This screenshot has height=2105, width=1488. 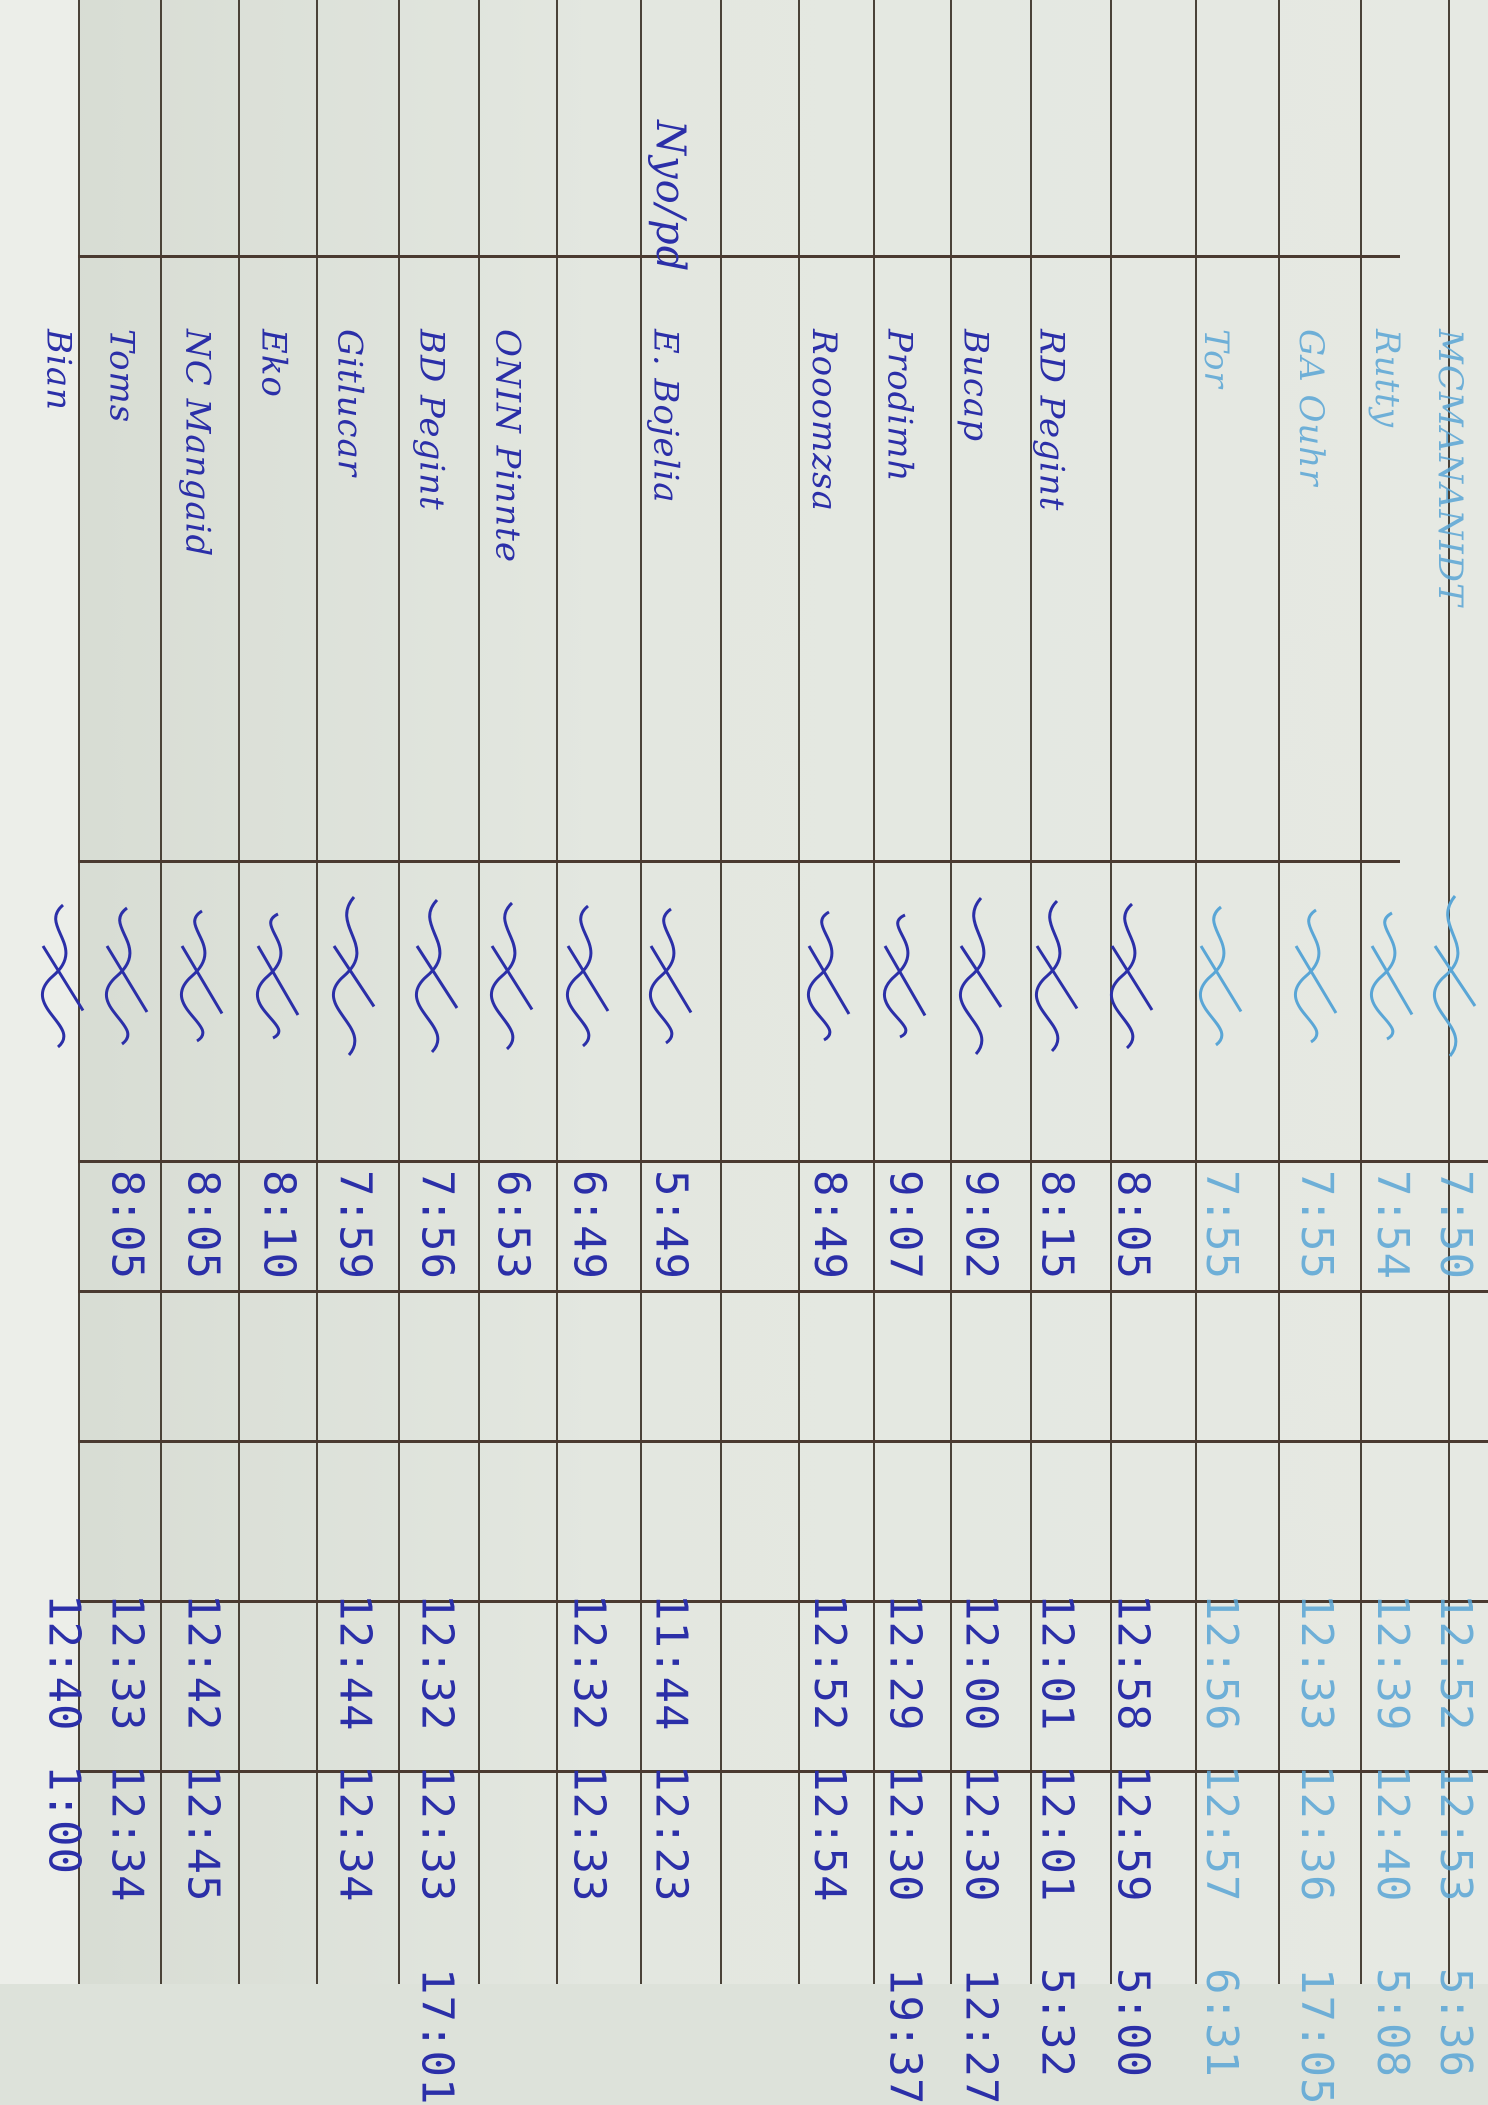 What do you see at coordinates (349, 403) in the screenshot?
I see `name-cell: Gitlucar` at bounding box center [349, 403].